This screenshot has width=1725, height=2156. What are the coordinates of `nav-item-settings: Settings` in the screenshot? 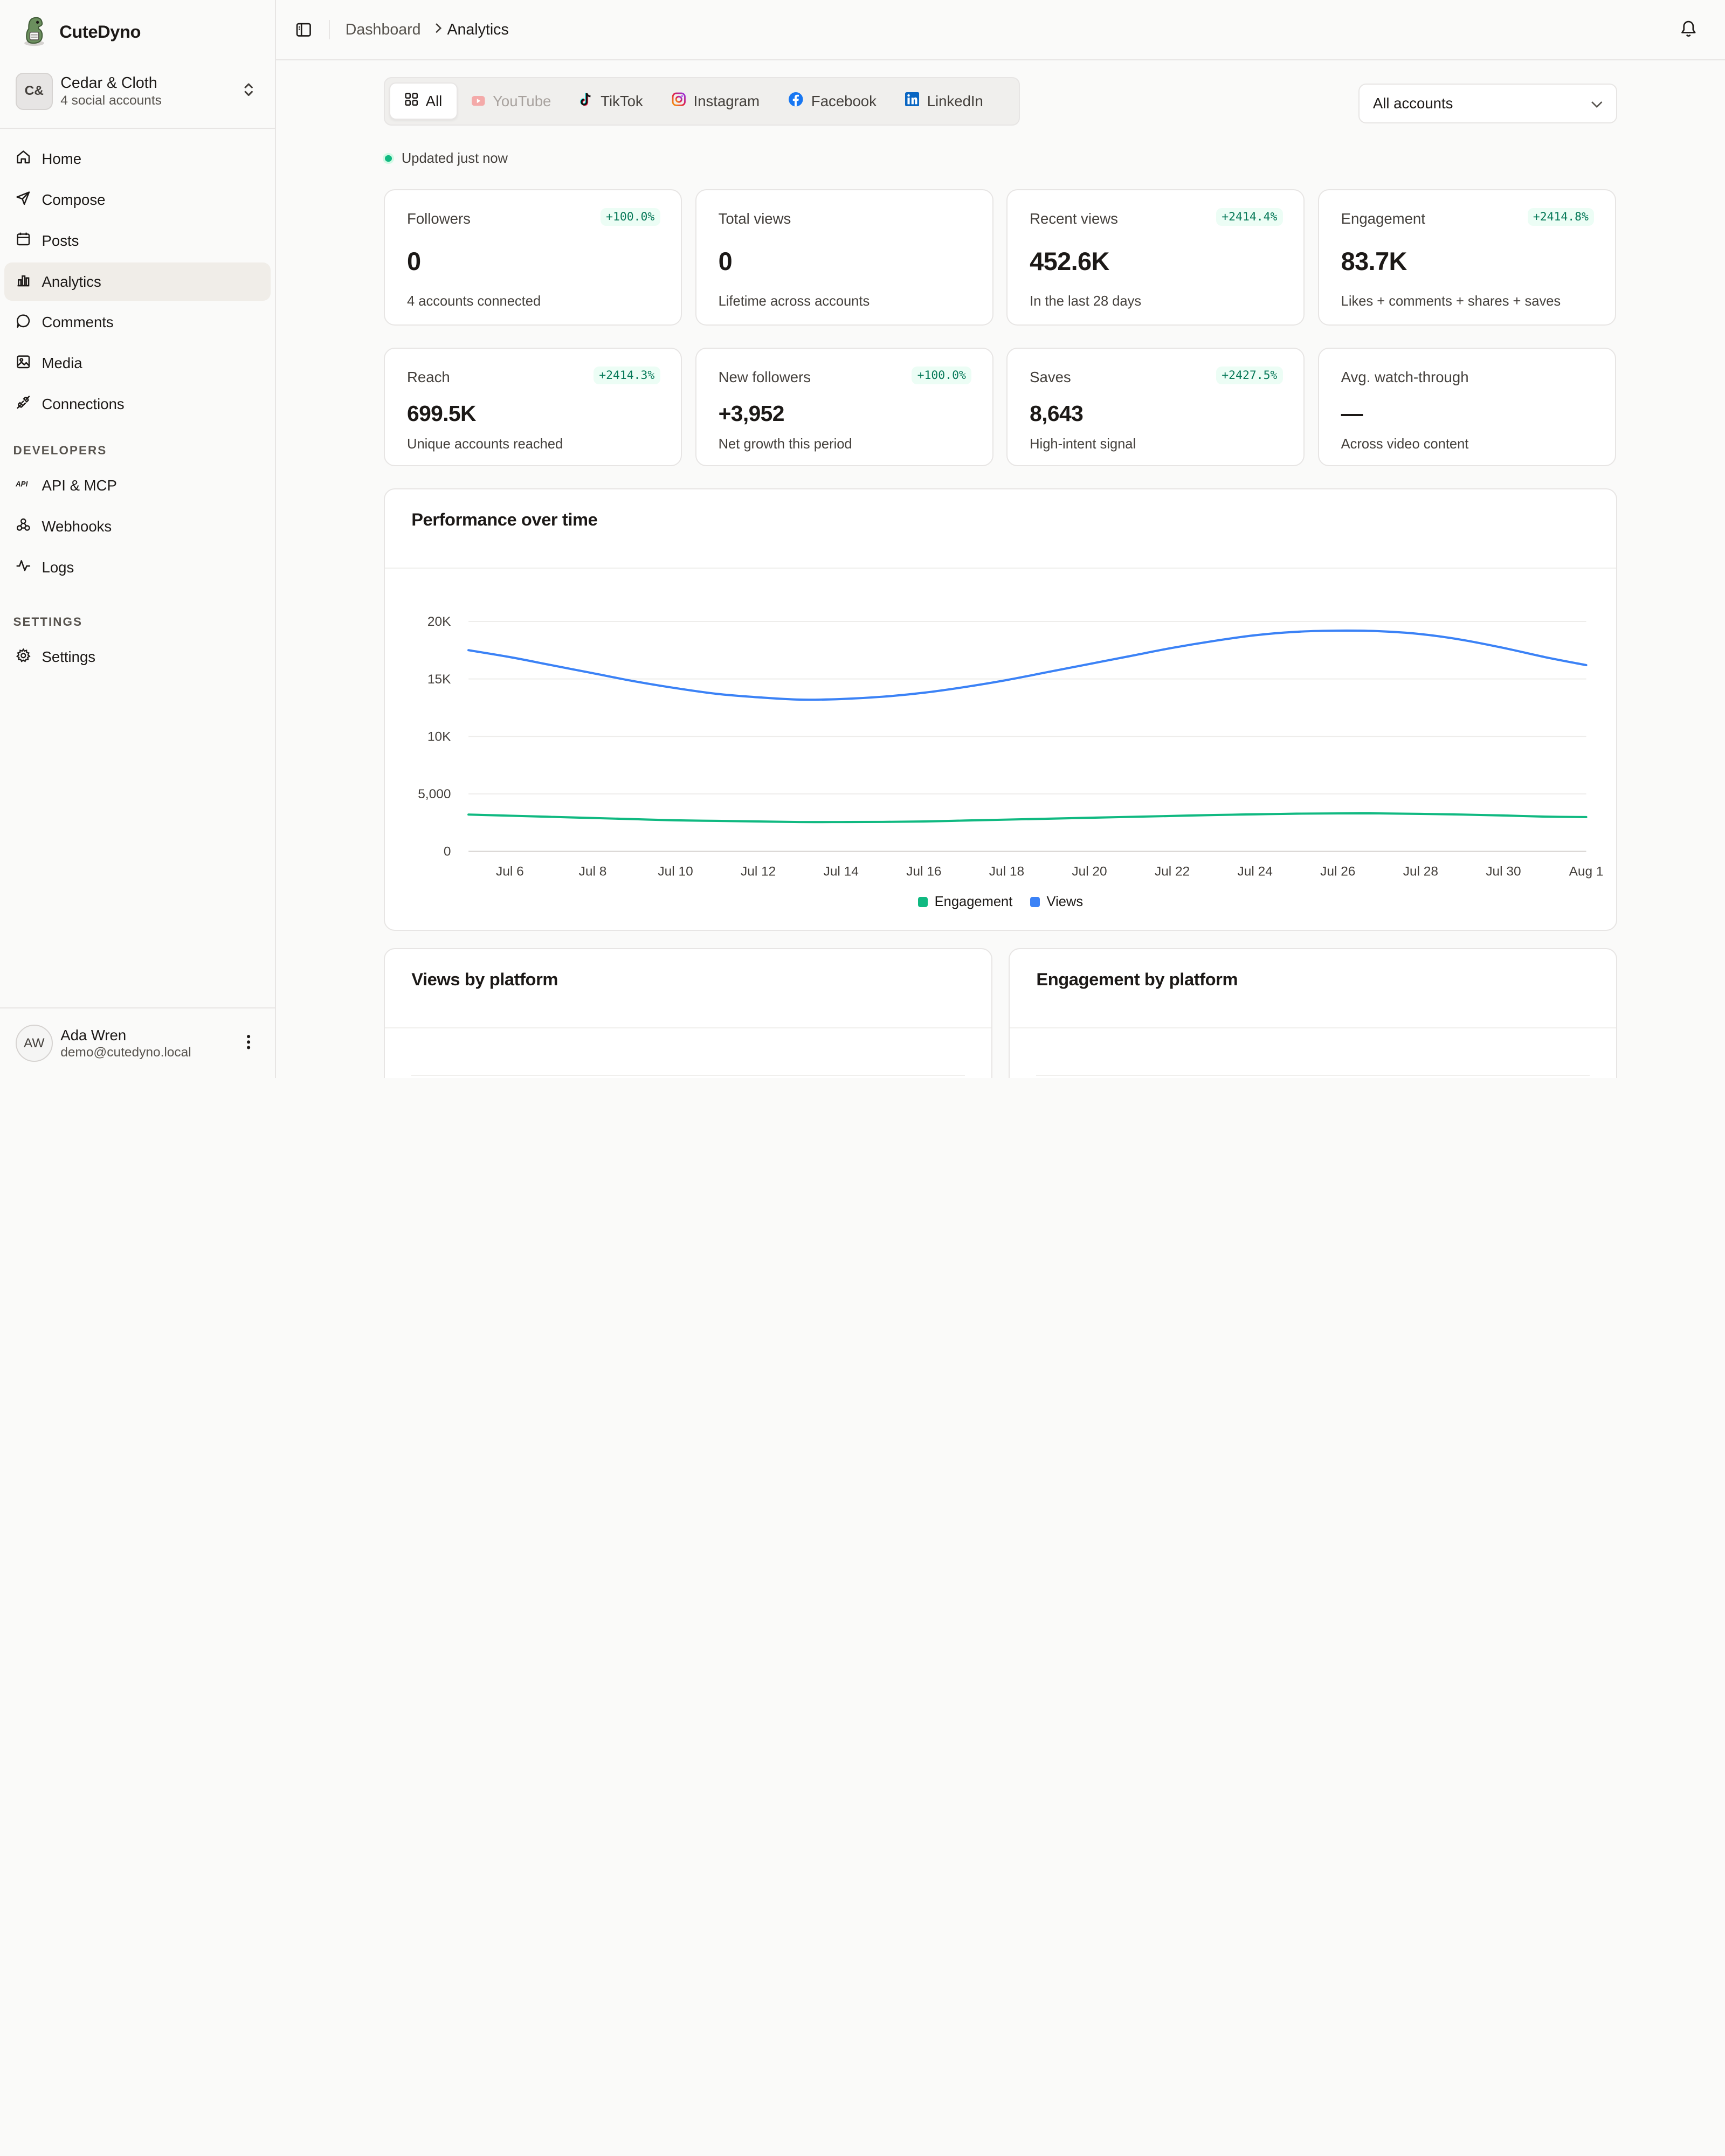 It's located at (137, 657).